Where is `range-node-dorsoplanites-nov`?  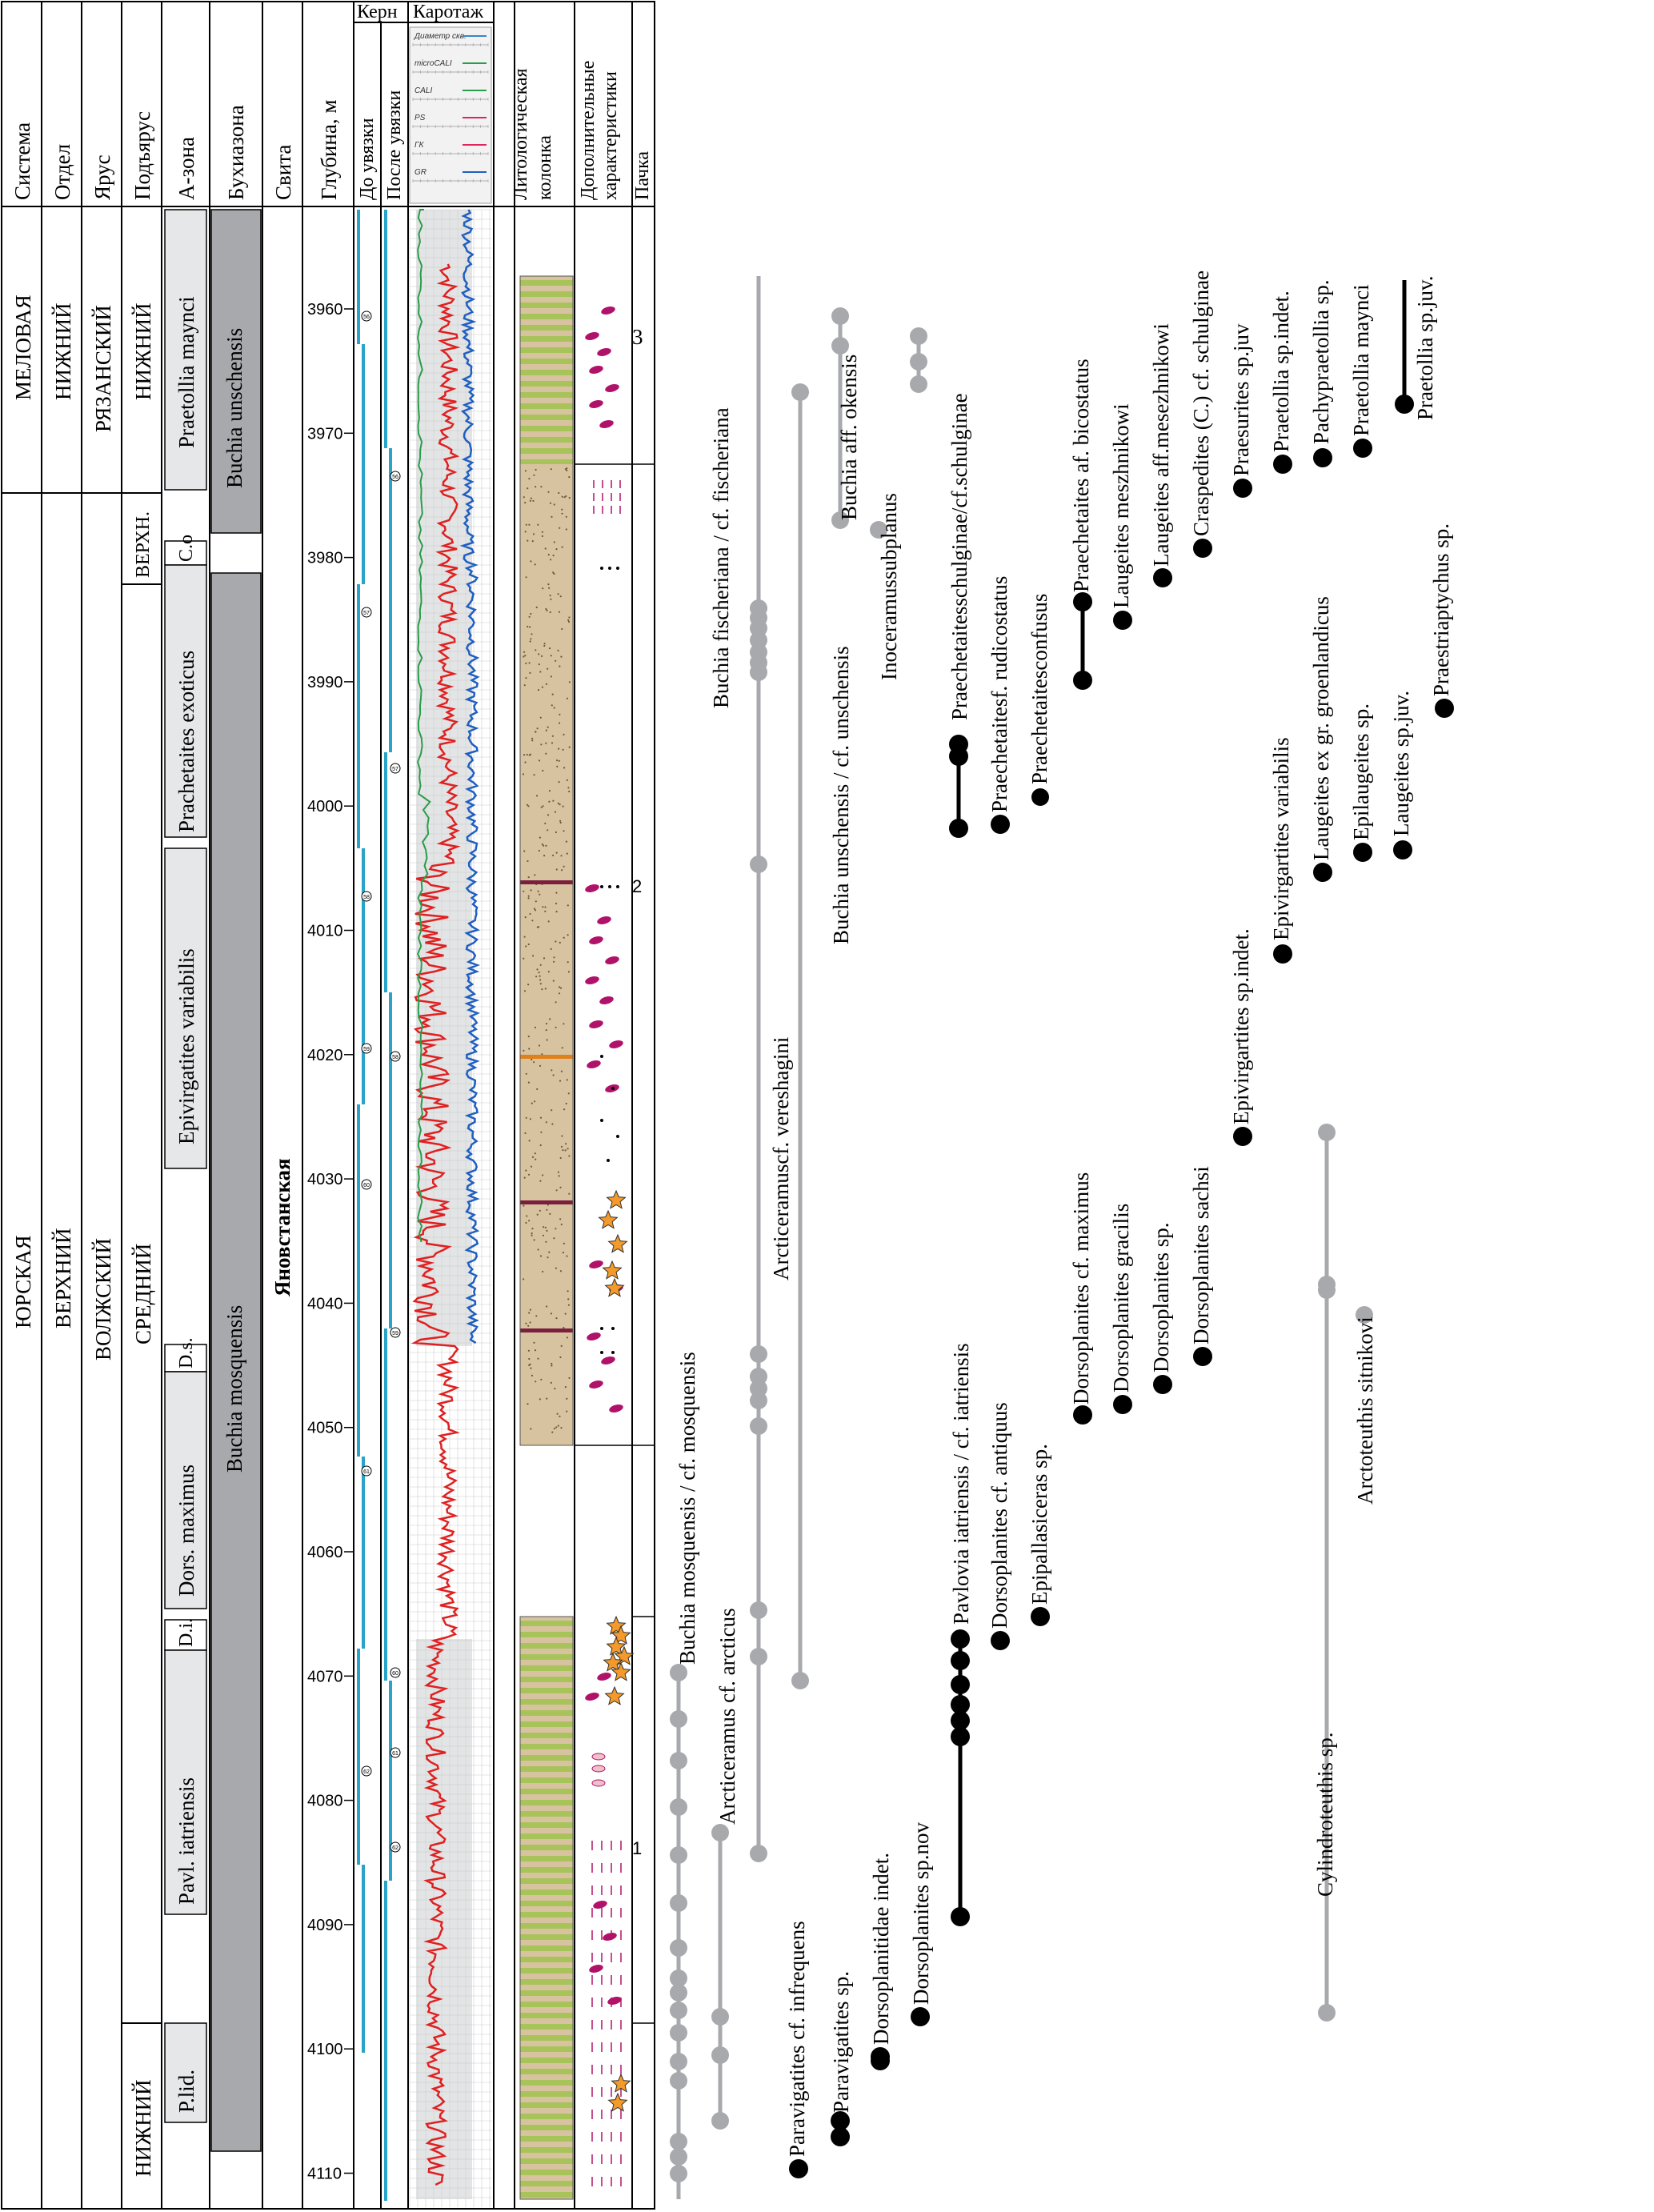
range-node-dorsoplanites-nov is located at coordinates (920, 2016).